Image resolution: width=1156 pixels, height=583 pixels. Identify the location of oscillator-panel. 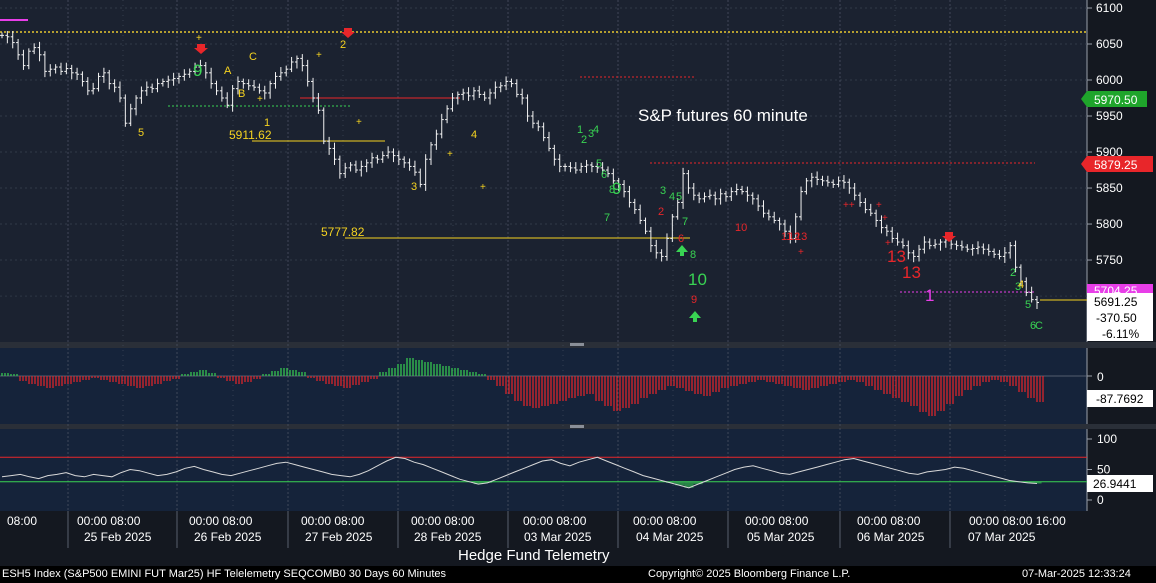
(543, 386).